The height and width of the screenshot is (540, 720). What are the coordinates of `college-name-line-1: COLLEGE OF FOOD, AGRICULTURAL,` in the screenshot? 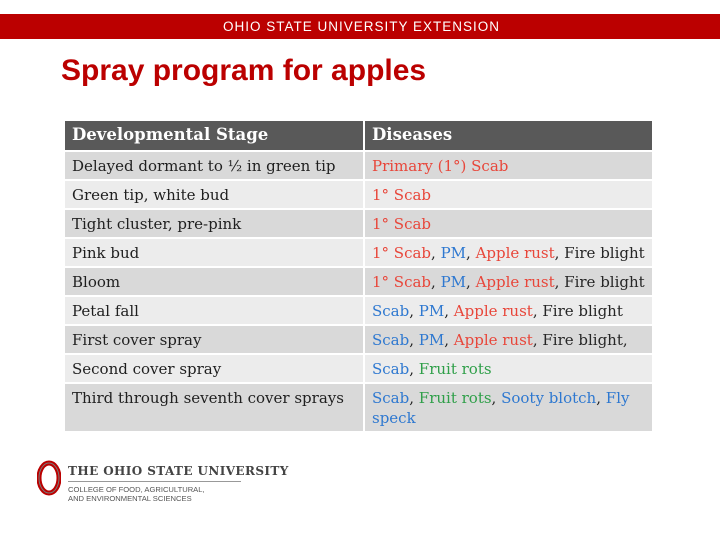 It's located at (136, 489).